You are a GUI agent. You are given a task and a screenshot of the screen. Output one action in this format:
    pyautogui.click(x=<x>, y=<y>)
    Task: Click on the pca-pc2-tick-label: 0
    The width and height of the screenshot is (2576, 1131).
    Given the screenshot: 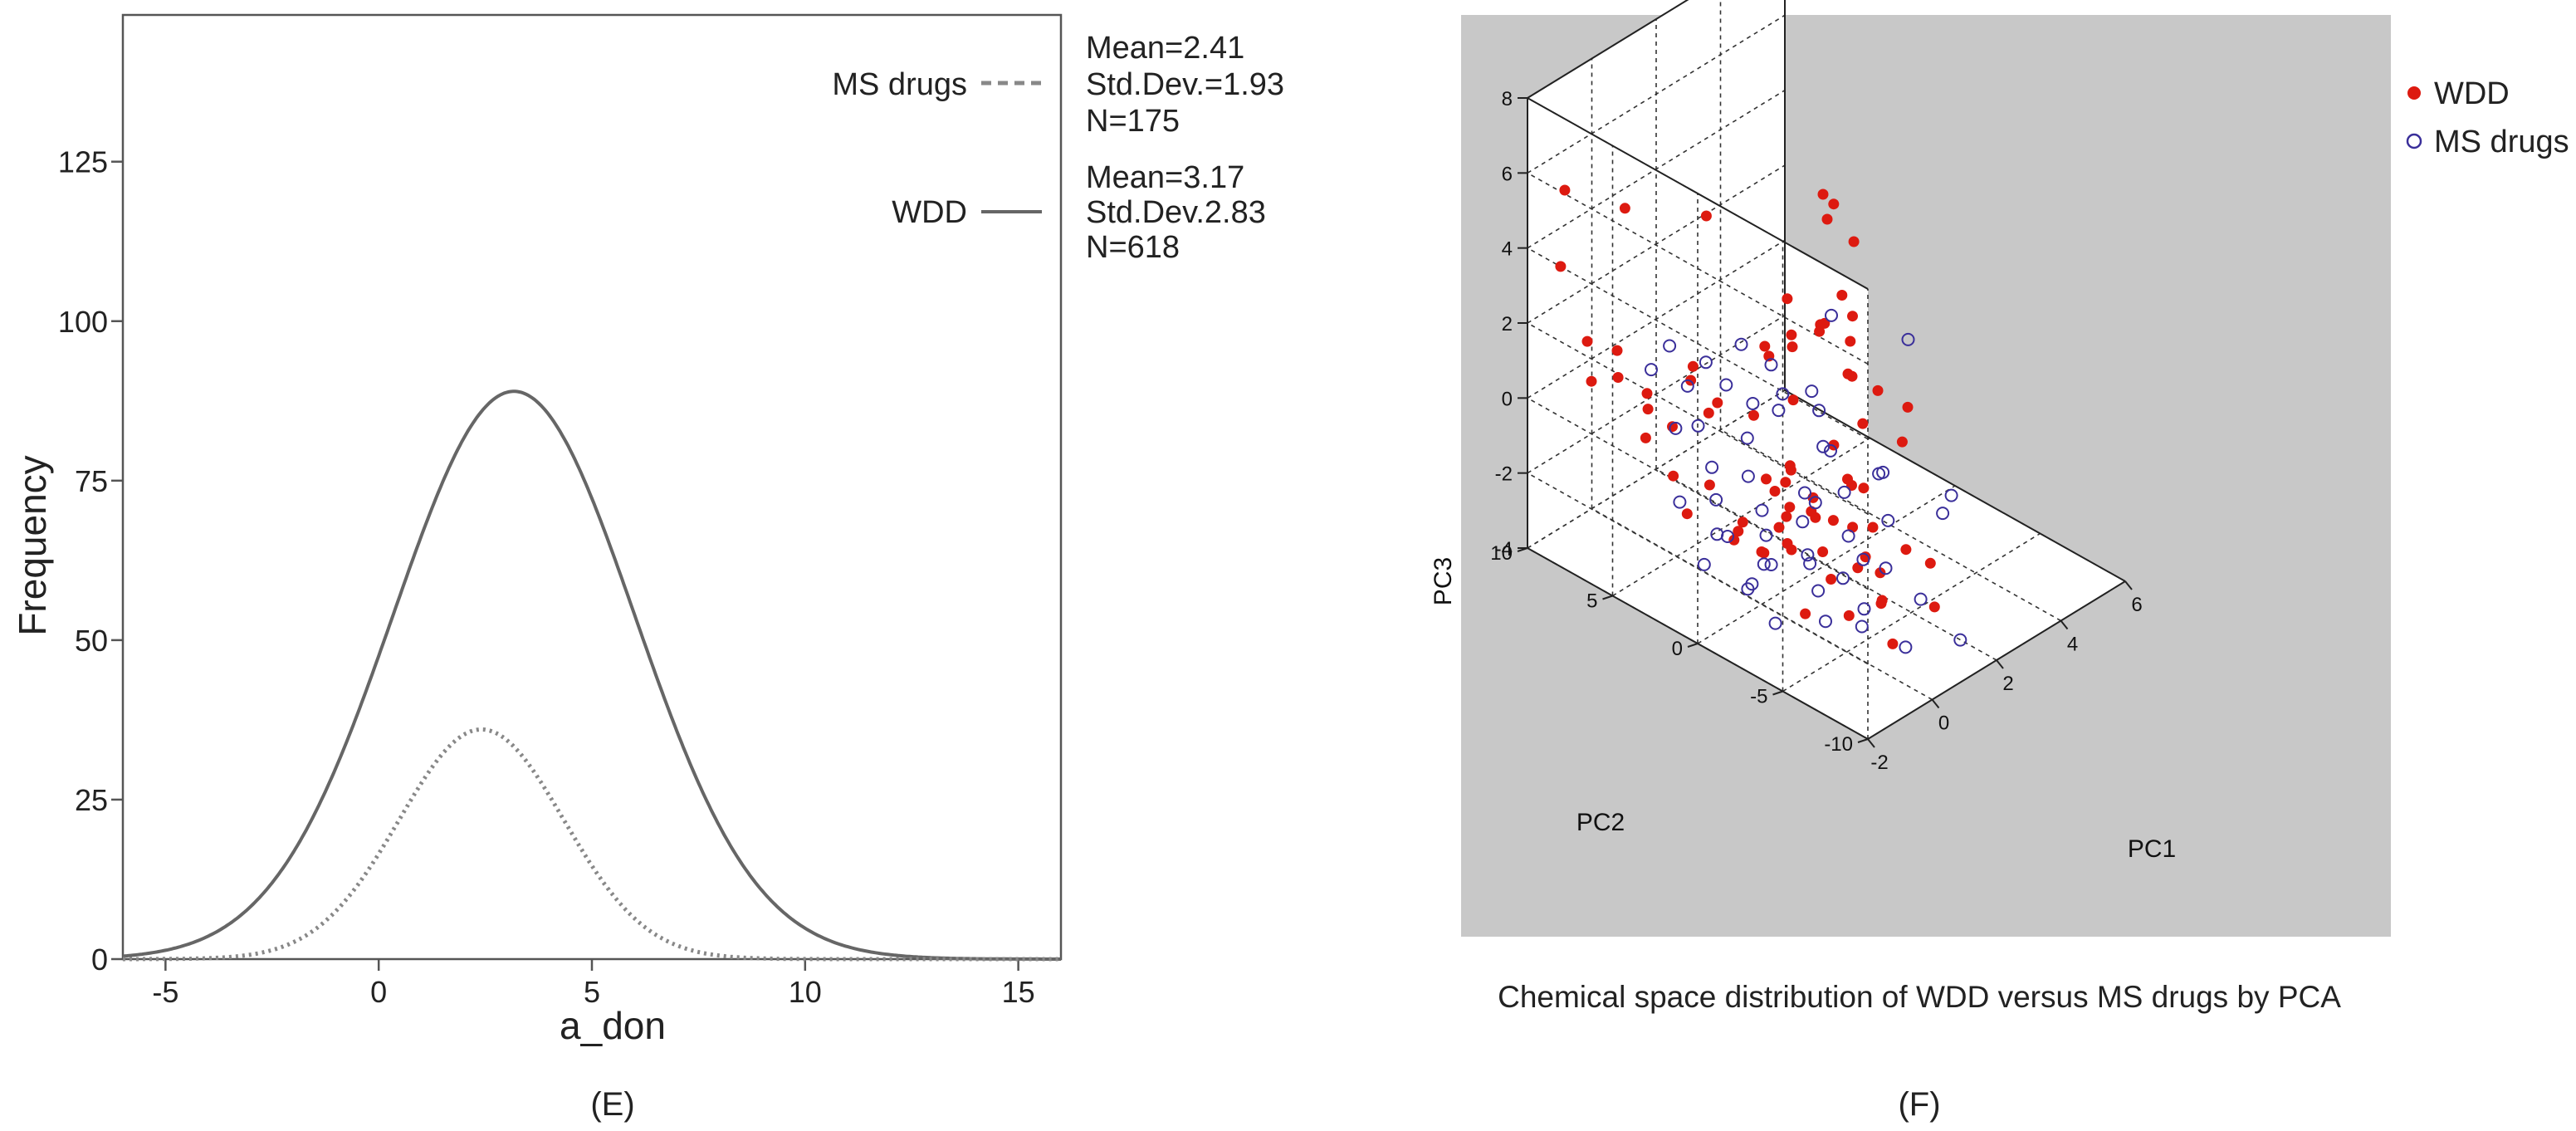 What is the action you would take?
    pyautogui.click(x=1677, y=649)
    